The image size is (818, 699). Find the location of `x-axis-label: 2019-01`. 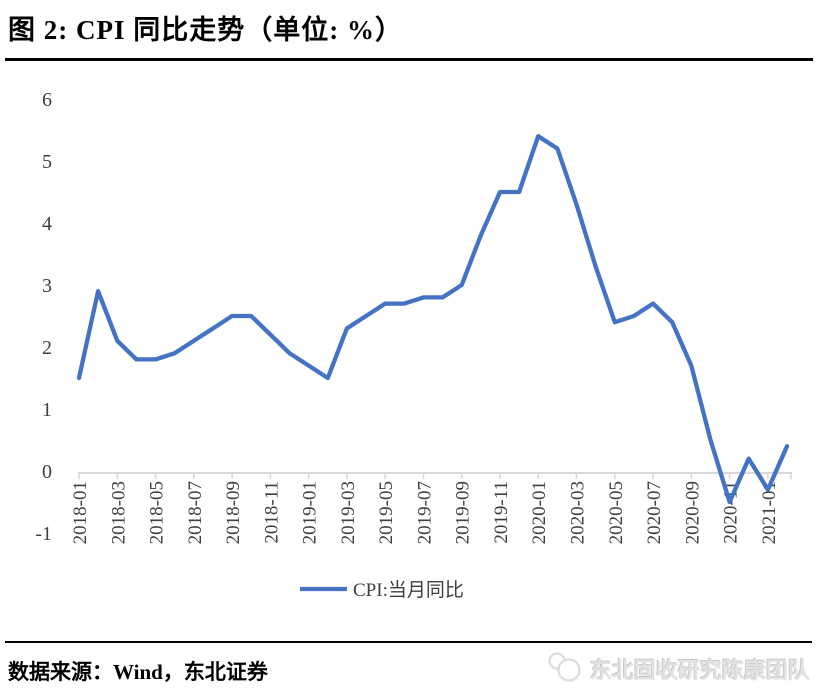

x-axis-label: 2019-01 is located at coordinates (310, 512).